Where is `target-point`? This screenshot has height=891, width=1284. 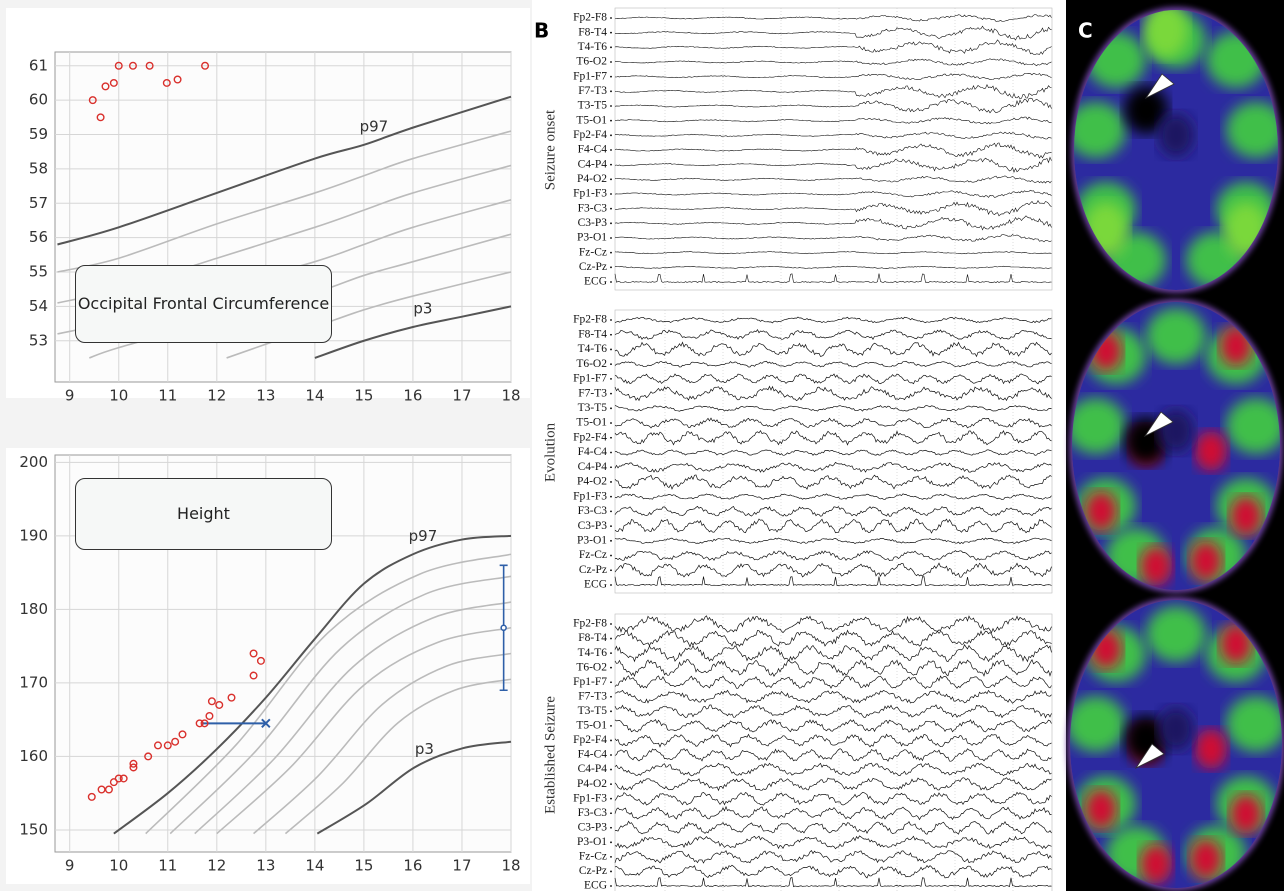
target-point is located at coordinates (503, 628).